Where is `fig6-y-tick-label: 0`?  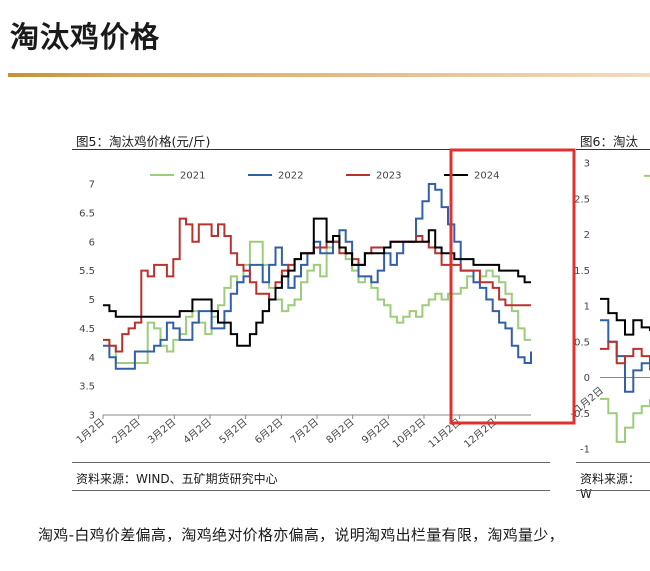
fig6-y-tick-label: 0 is located at coordinates (587, 378).